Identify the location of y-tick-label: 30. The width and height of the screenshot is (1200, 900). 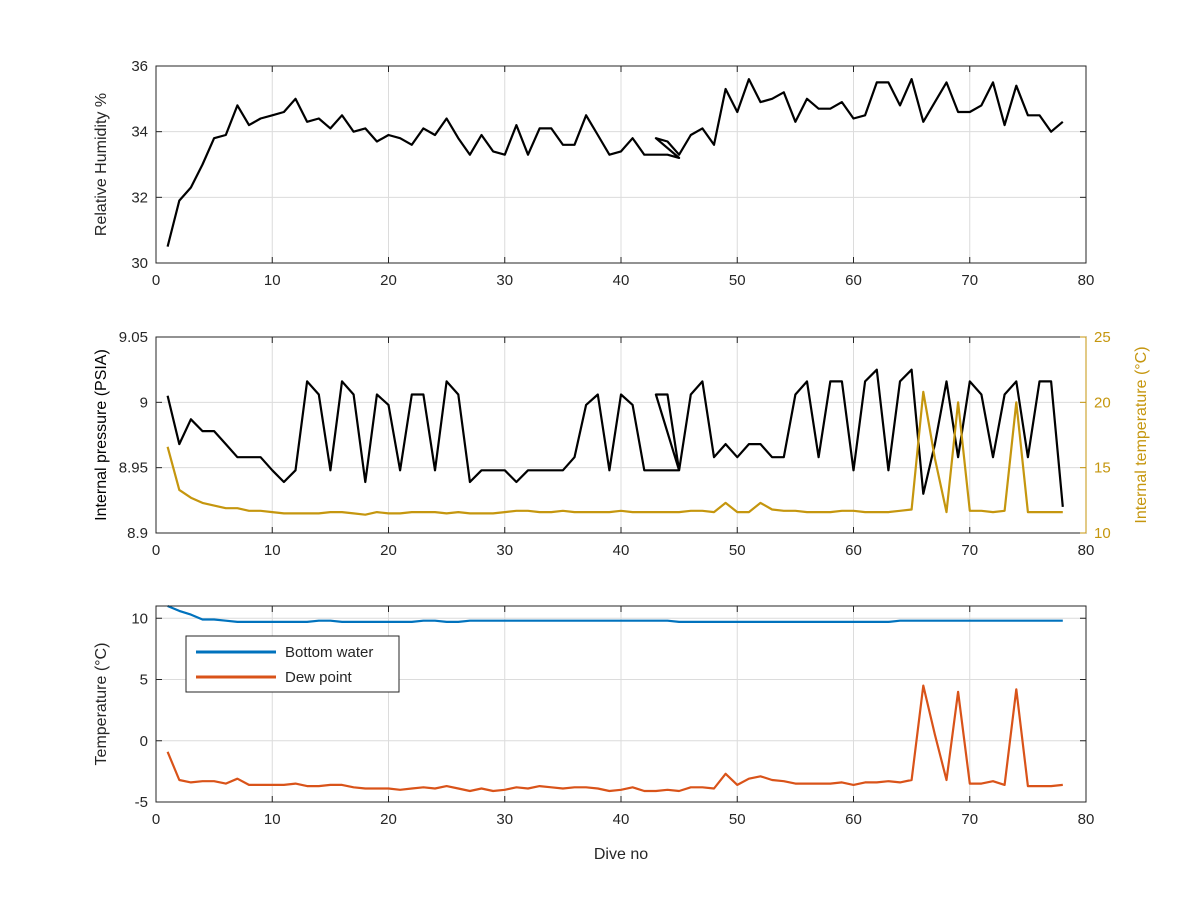
(139, 263).